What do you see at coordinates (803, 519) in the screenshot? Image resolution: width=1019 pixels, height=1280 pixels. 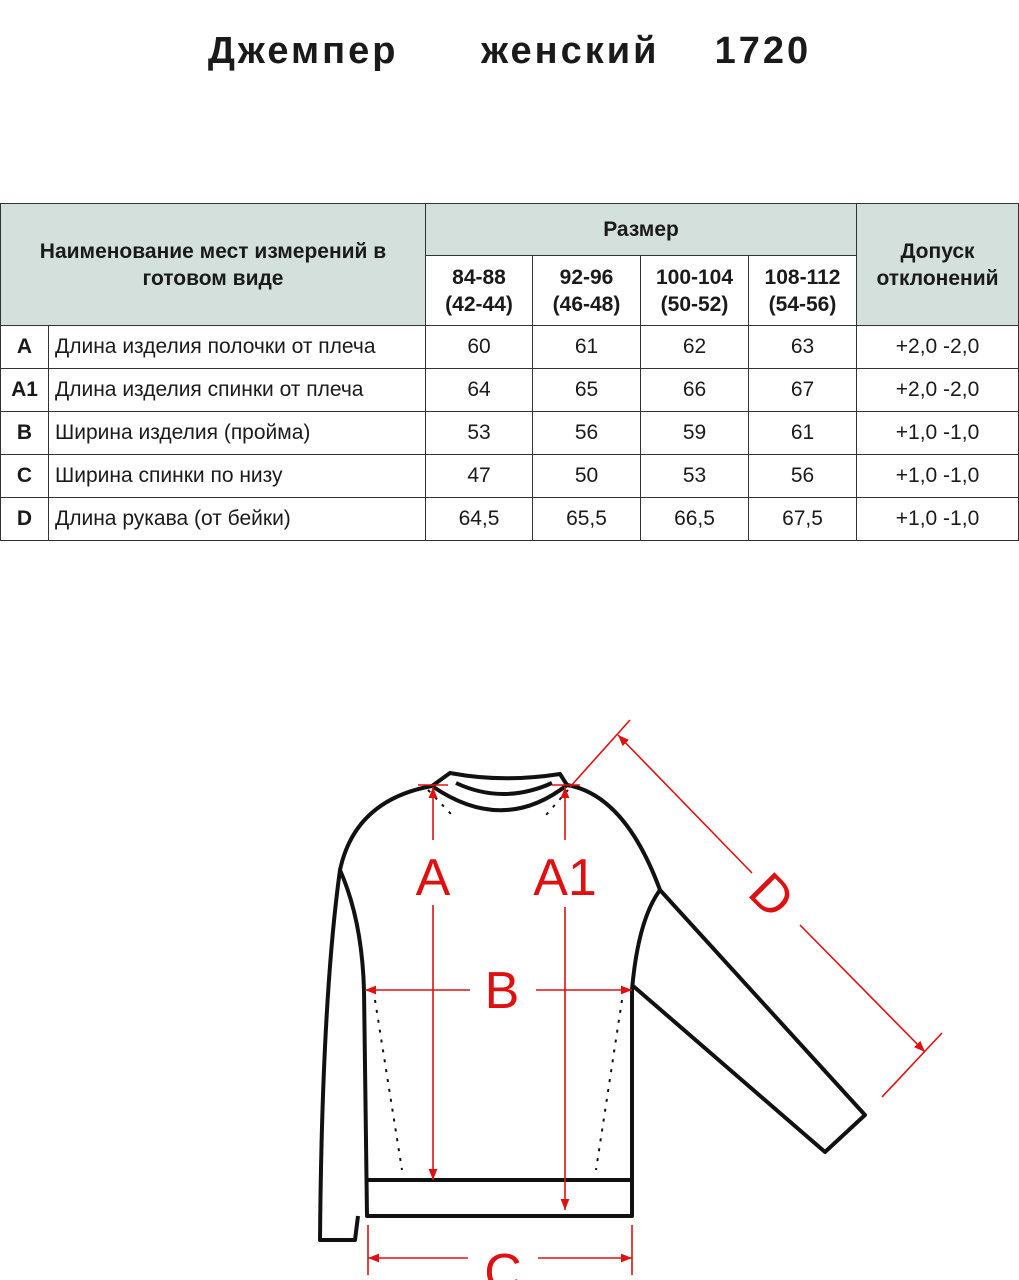 I see `measurement-value: 67,5` at bounding box center [803, 519].